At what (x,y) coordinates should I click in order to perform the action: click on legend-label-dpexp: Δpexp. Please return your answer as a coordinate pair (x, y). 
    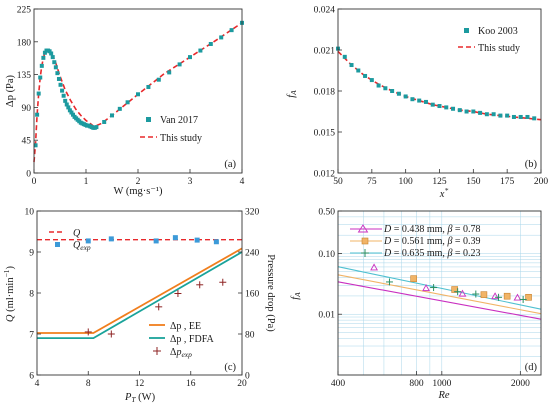
    Looking at the image, I should click on (181, 353).